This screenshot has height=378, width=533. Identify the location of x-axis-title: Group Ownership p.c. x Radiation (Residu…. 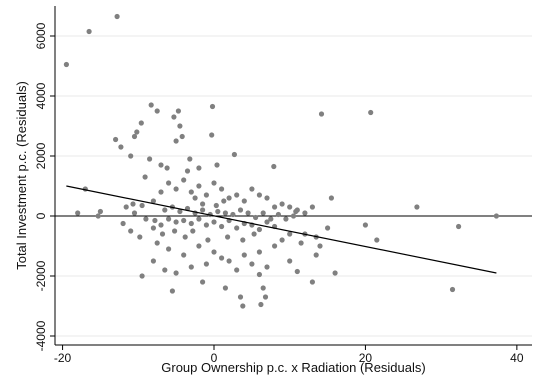
(293, 367).